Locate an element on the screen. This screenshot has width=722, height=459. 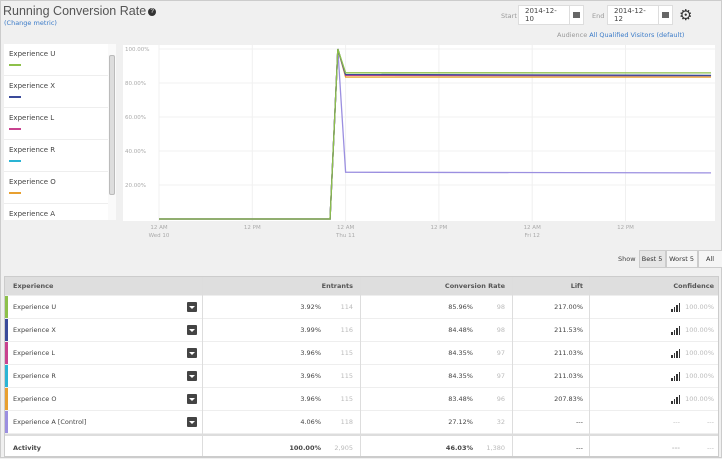
conversion-rate: 84.35% is located at coordinates (460, 376).